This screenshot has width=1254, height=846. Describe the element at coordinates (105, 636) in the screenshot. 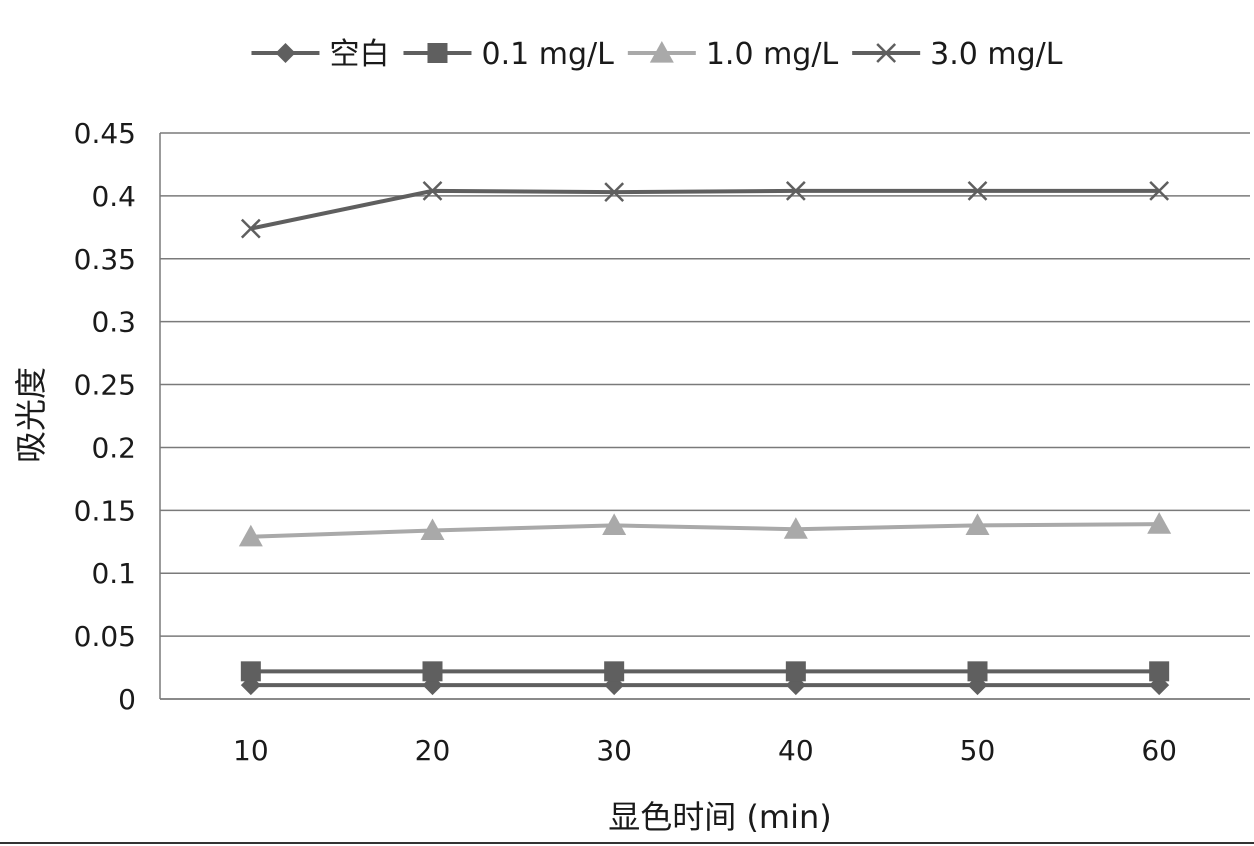

I see `y-tick-label: 0.05` at that location.